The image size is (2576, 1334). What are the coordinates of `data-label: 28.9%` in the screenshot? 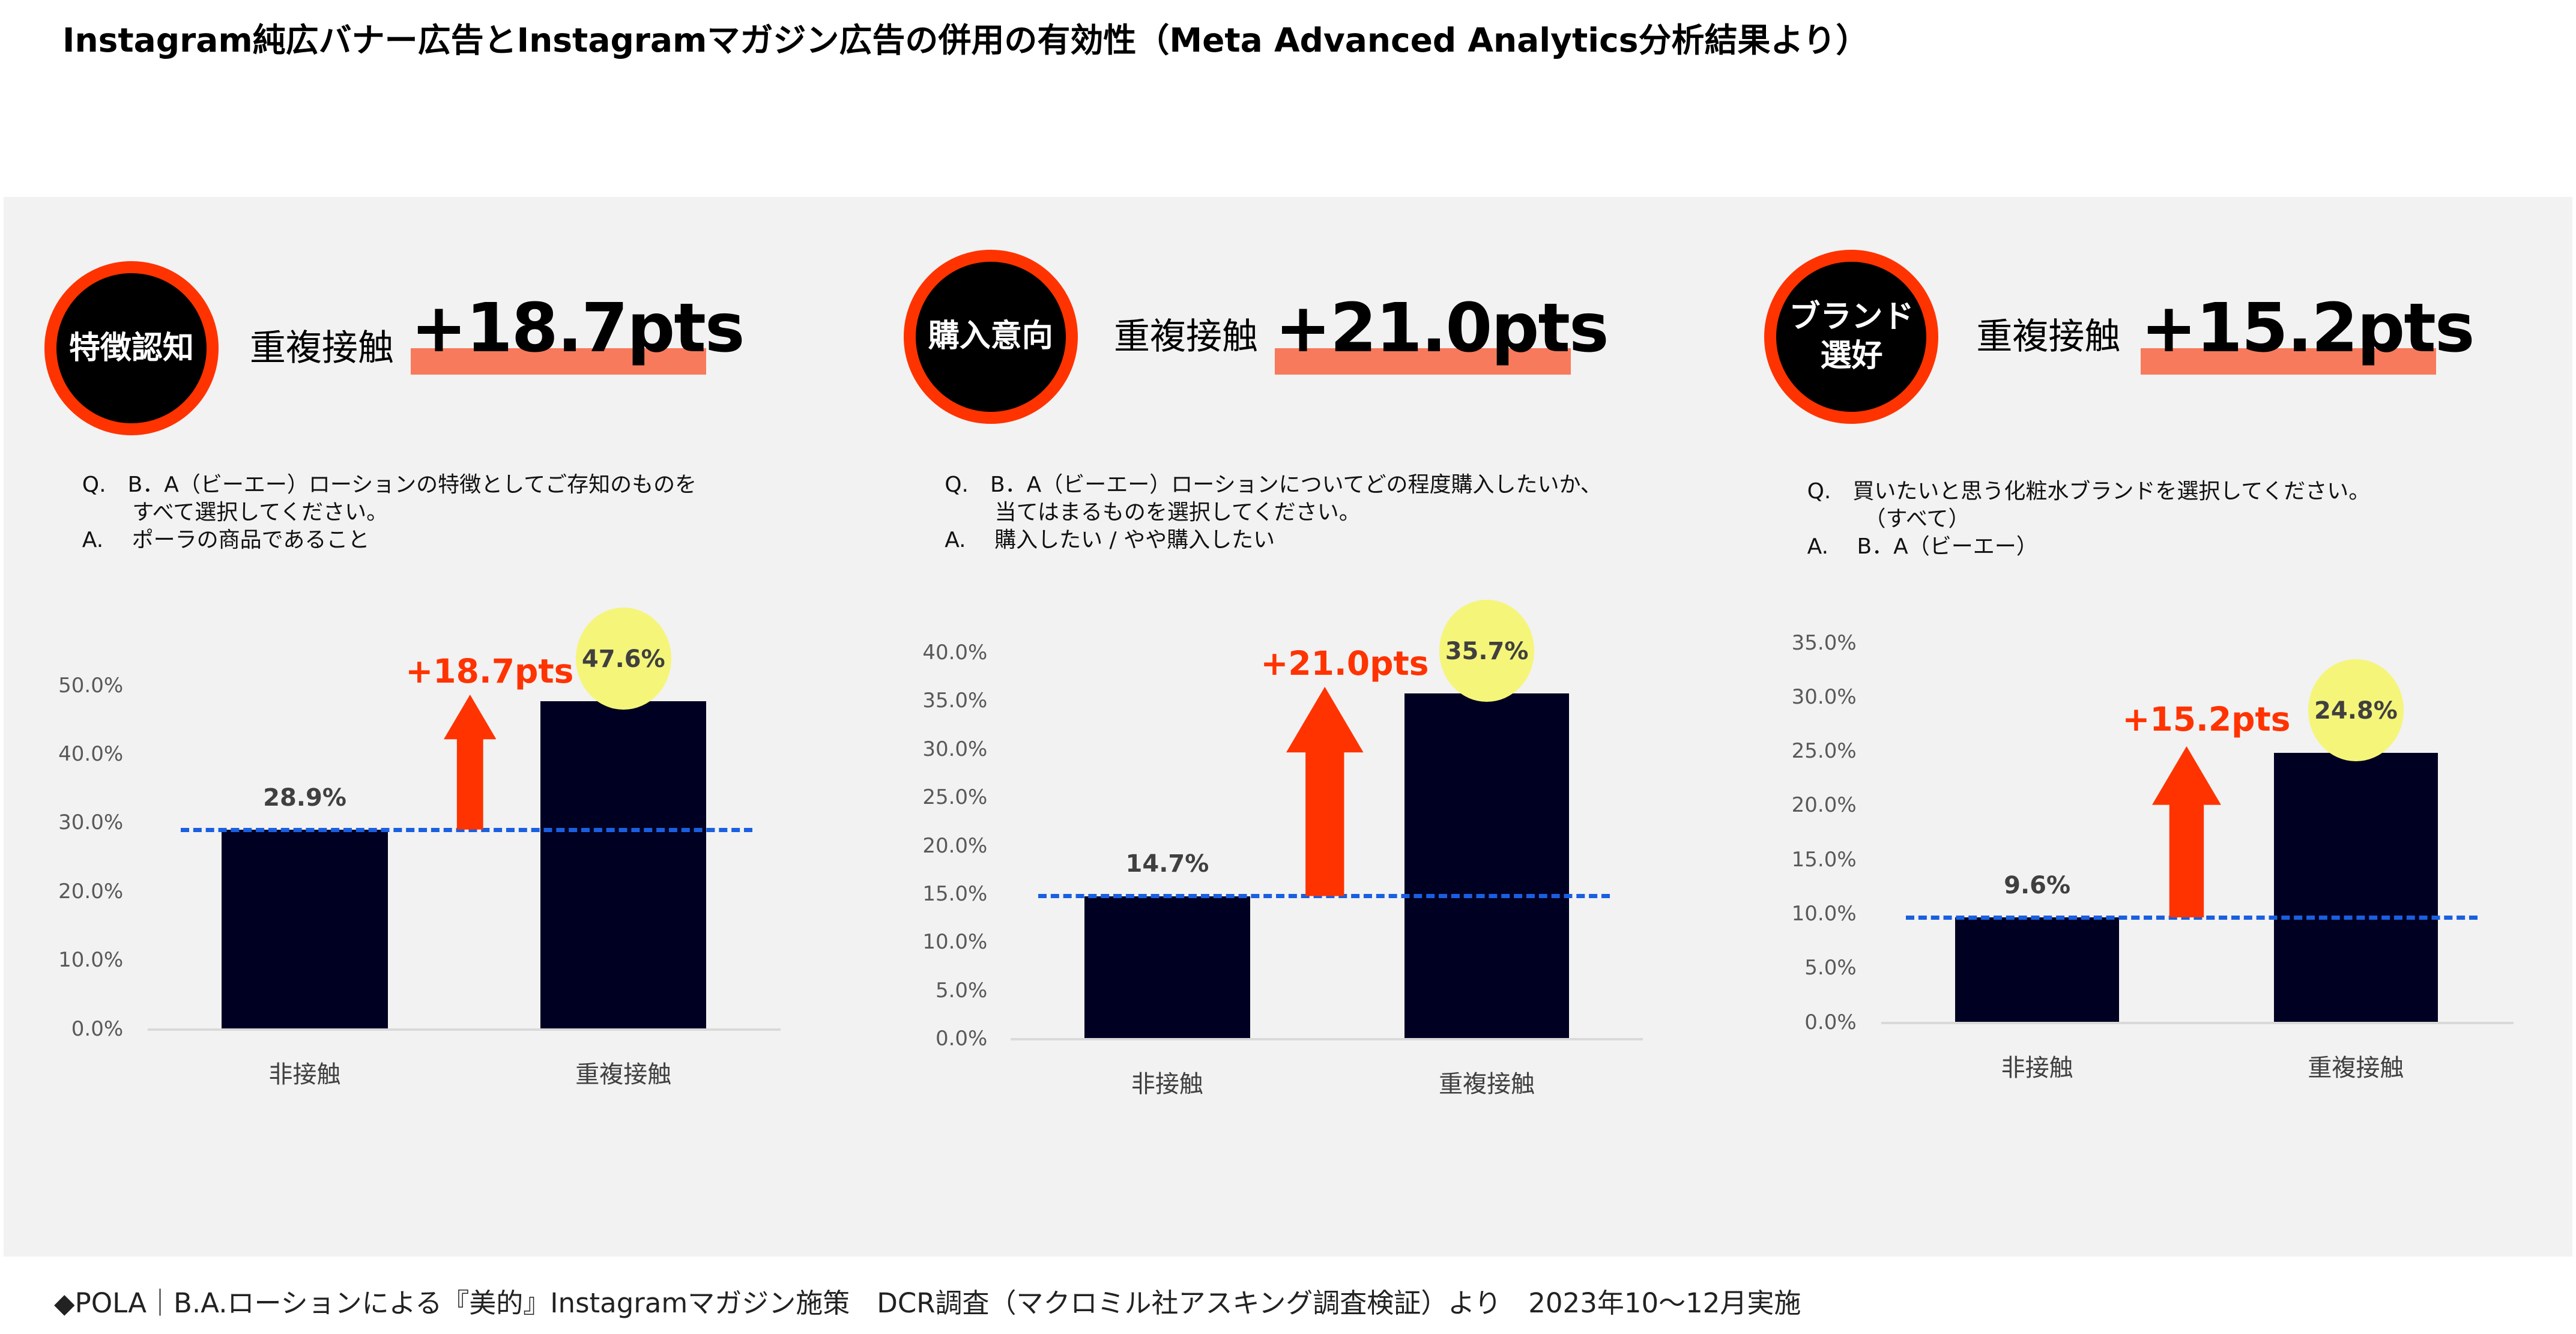 It's located at (304, 798).